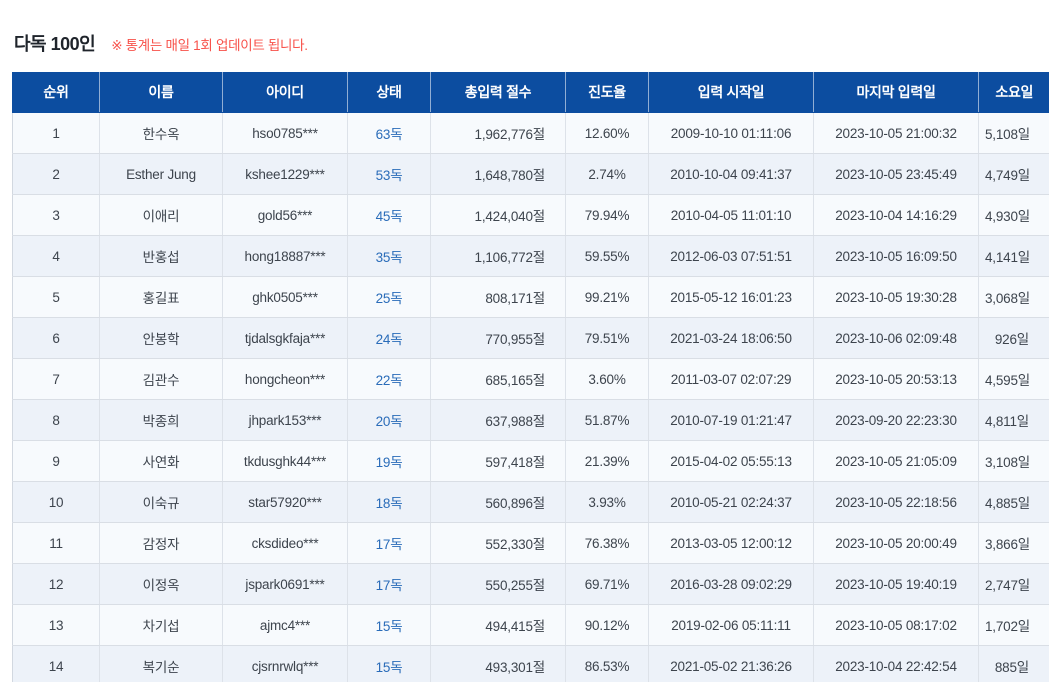  Describe the element at coordinates (56, 625) in the screenshot. I see `cell-rank: 13` at that location.